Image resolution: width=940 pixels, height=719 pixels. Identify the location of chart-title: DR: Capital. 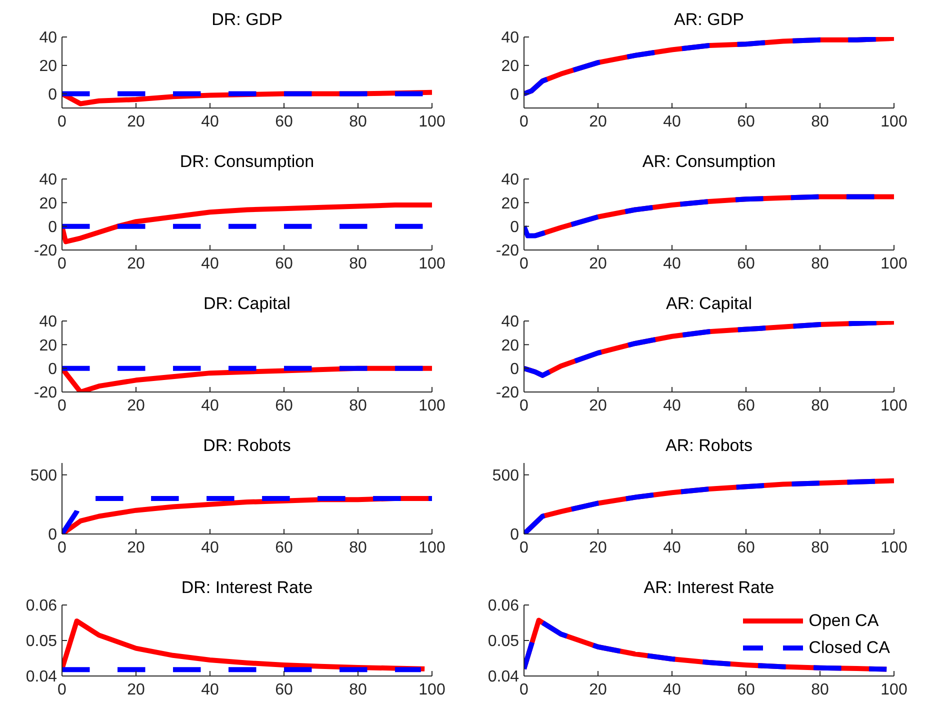
(247, 304).